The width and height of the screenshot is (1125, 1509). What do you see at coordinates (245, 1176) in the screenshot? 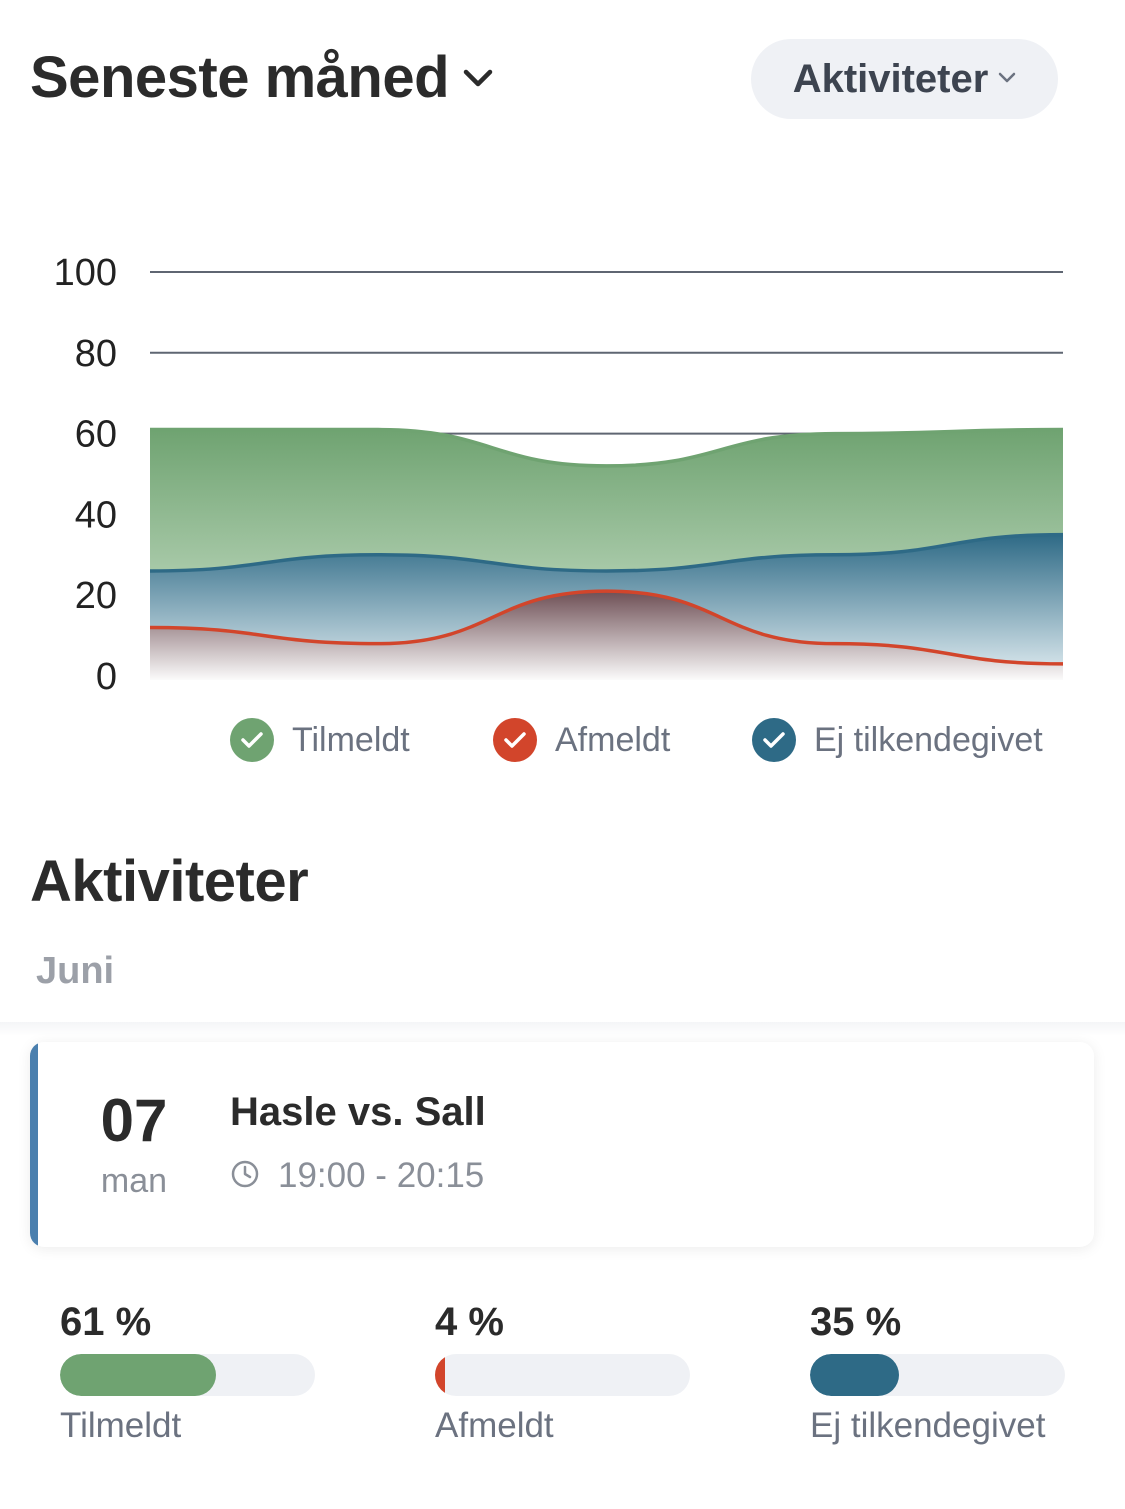
I see `clock-icon` at bounding box center [245, 1176].